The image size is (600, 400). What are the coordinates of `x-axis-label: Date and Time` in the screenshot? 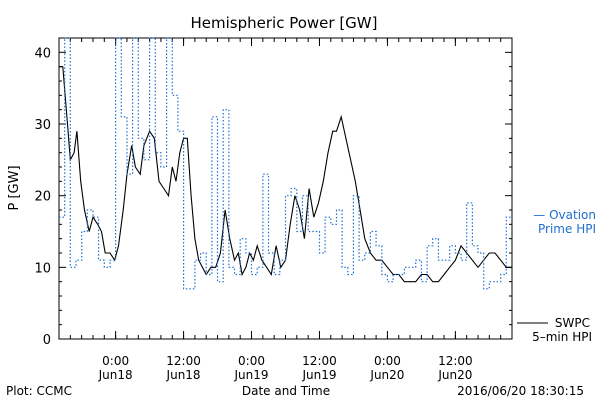 It's located at (286, 391).